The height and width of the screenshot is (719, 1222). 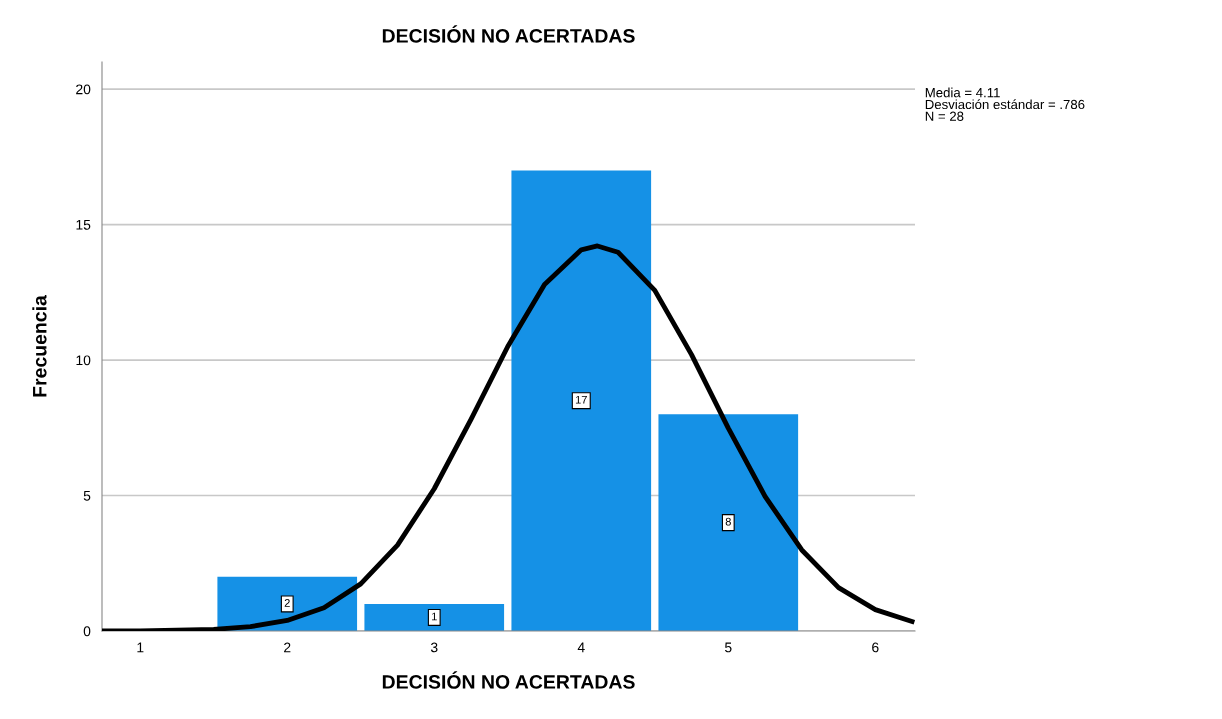 What do you see at coordinates (87, 631) in the screenshot?
I see `y-tick-label: 0` at bounding box center [87, 631].